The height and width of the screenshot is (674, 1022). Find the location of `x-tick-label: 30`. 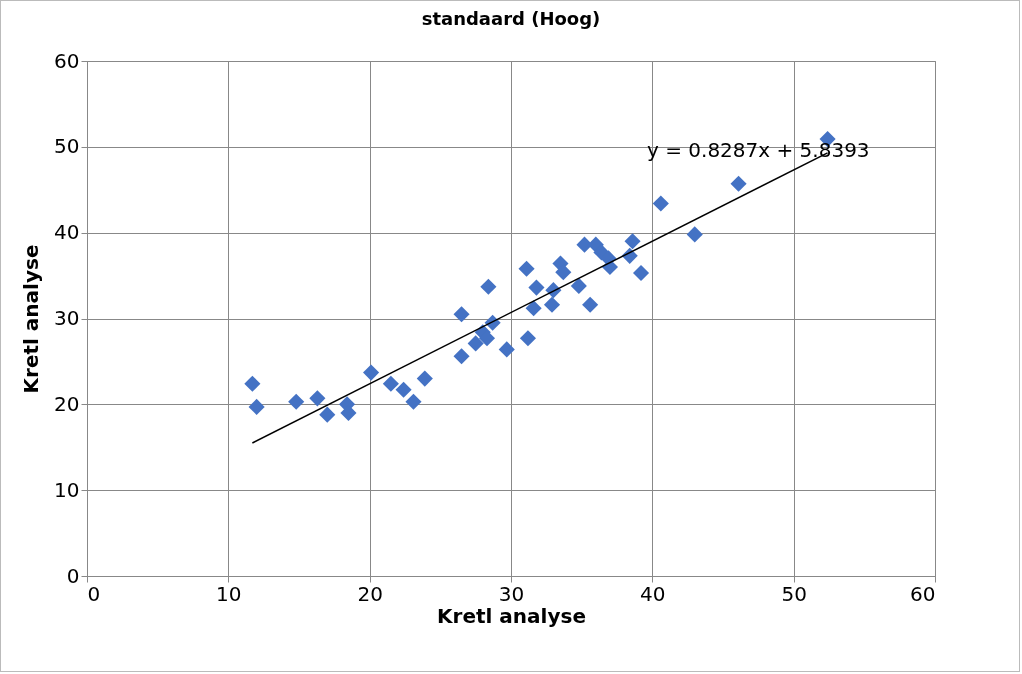

x-tick-label: 30 is located at coordinates (511, 593).